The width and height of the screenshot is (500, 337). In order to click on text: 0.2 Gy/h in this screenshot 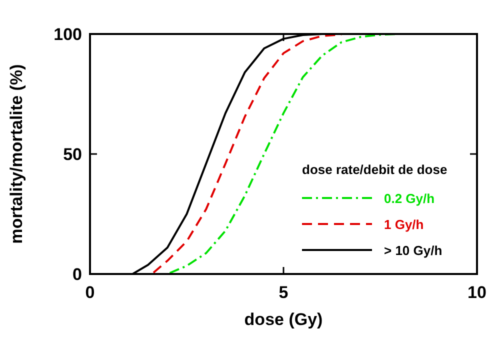, I will do `click(409, 198)`.